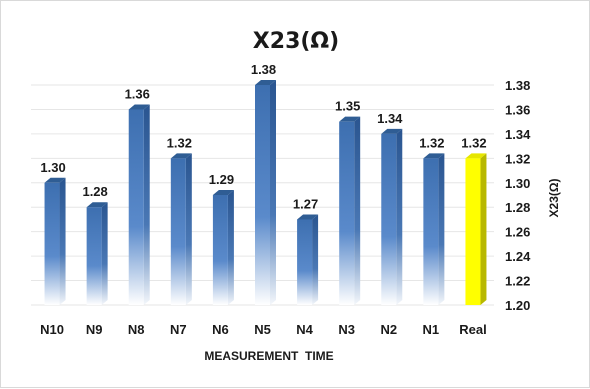 This screenshot has width=590, height=389. What do you see at coordinates (517, 232) in the screenshot?
I see `y-tick-label: 1.26` at bounding box center [517, 232].